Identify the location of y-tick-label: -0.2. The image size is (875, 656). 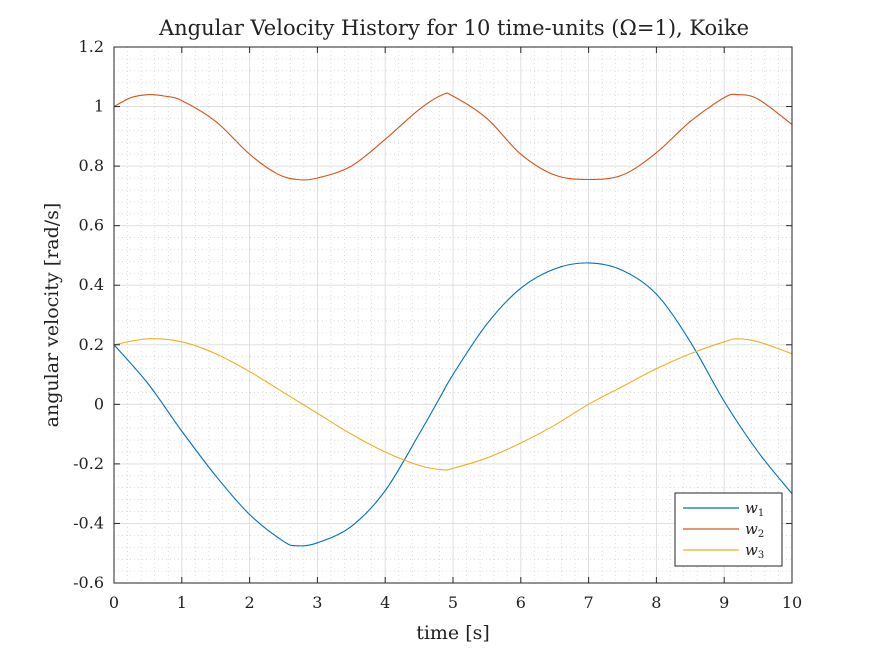
(88, 463).